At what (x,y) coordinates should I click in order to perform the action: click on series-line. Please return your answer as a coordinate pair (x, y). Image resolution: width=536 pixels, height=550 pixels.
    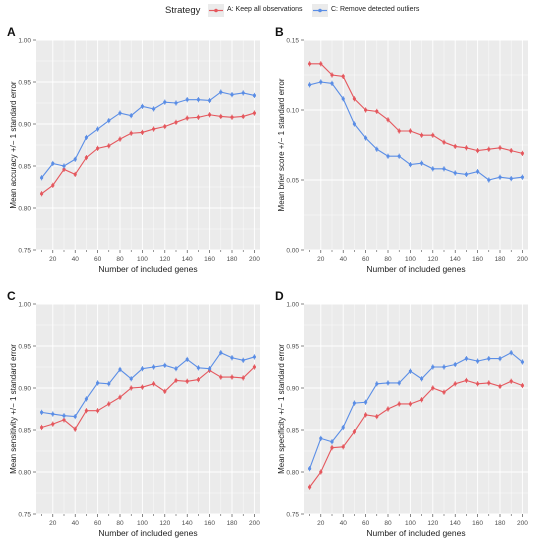
    Looking at the image, I should click on (416, 108).